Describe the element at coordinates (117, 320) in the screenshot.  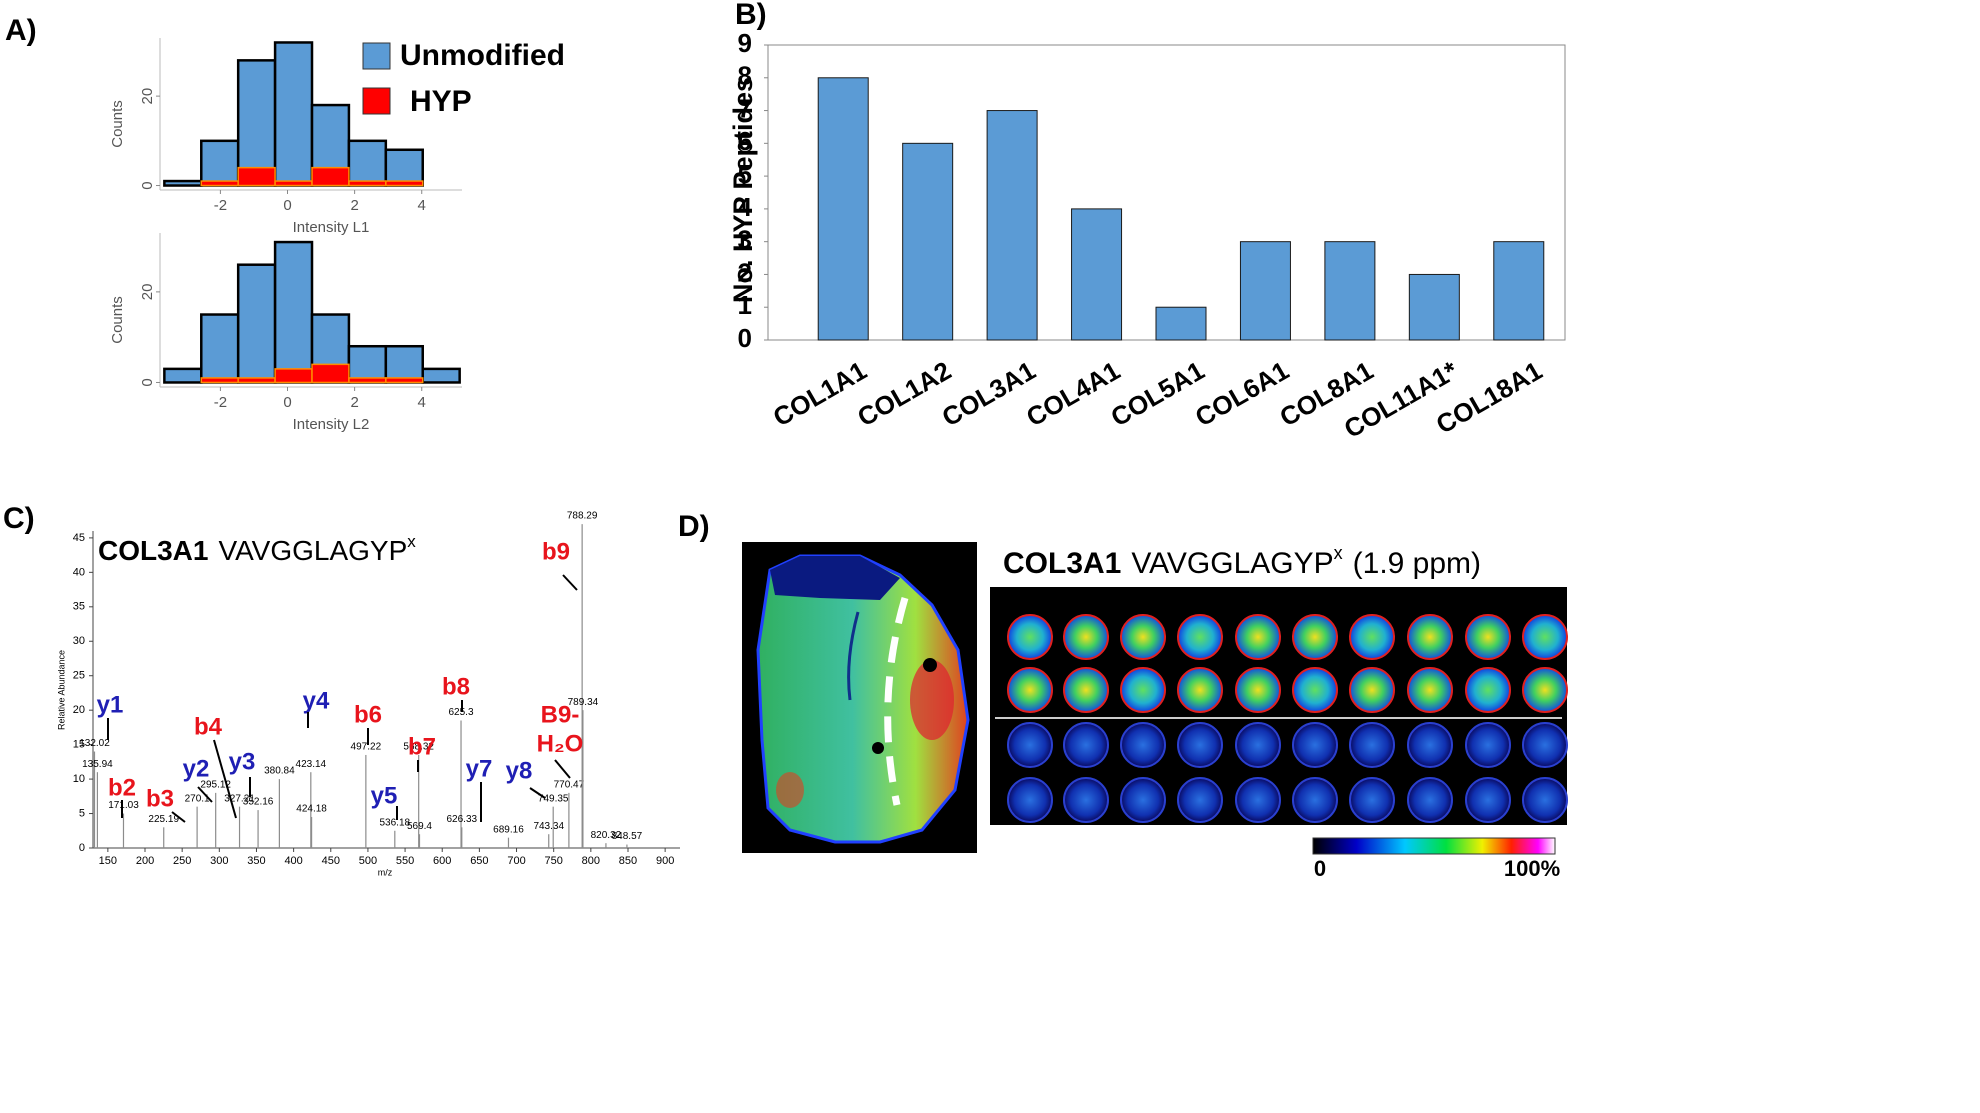
I see `y-axis-label: Counts` at that location.